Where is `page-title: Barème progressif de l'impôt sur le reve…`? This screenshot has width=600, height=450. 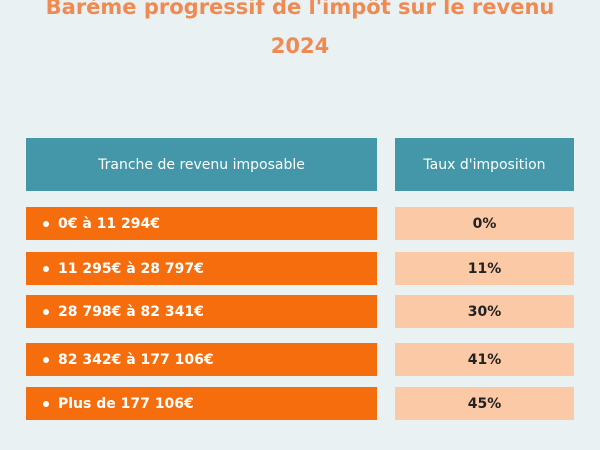
page-title: Barème progressif de l'impôt sur le reve… is located at coordinates (300, 9).